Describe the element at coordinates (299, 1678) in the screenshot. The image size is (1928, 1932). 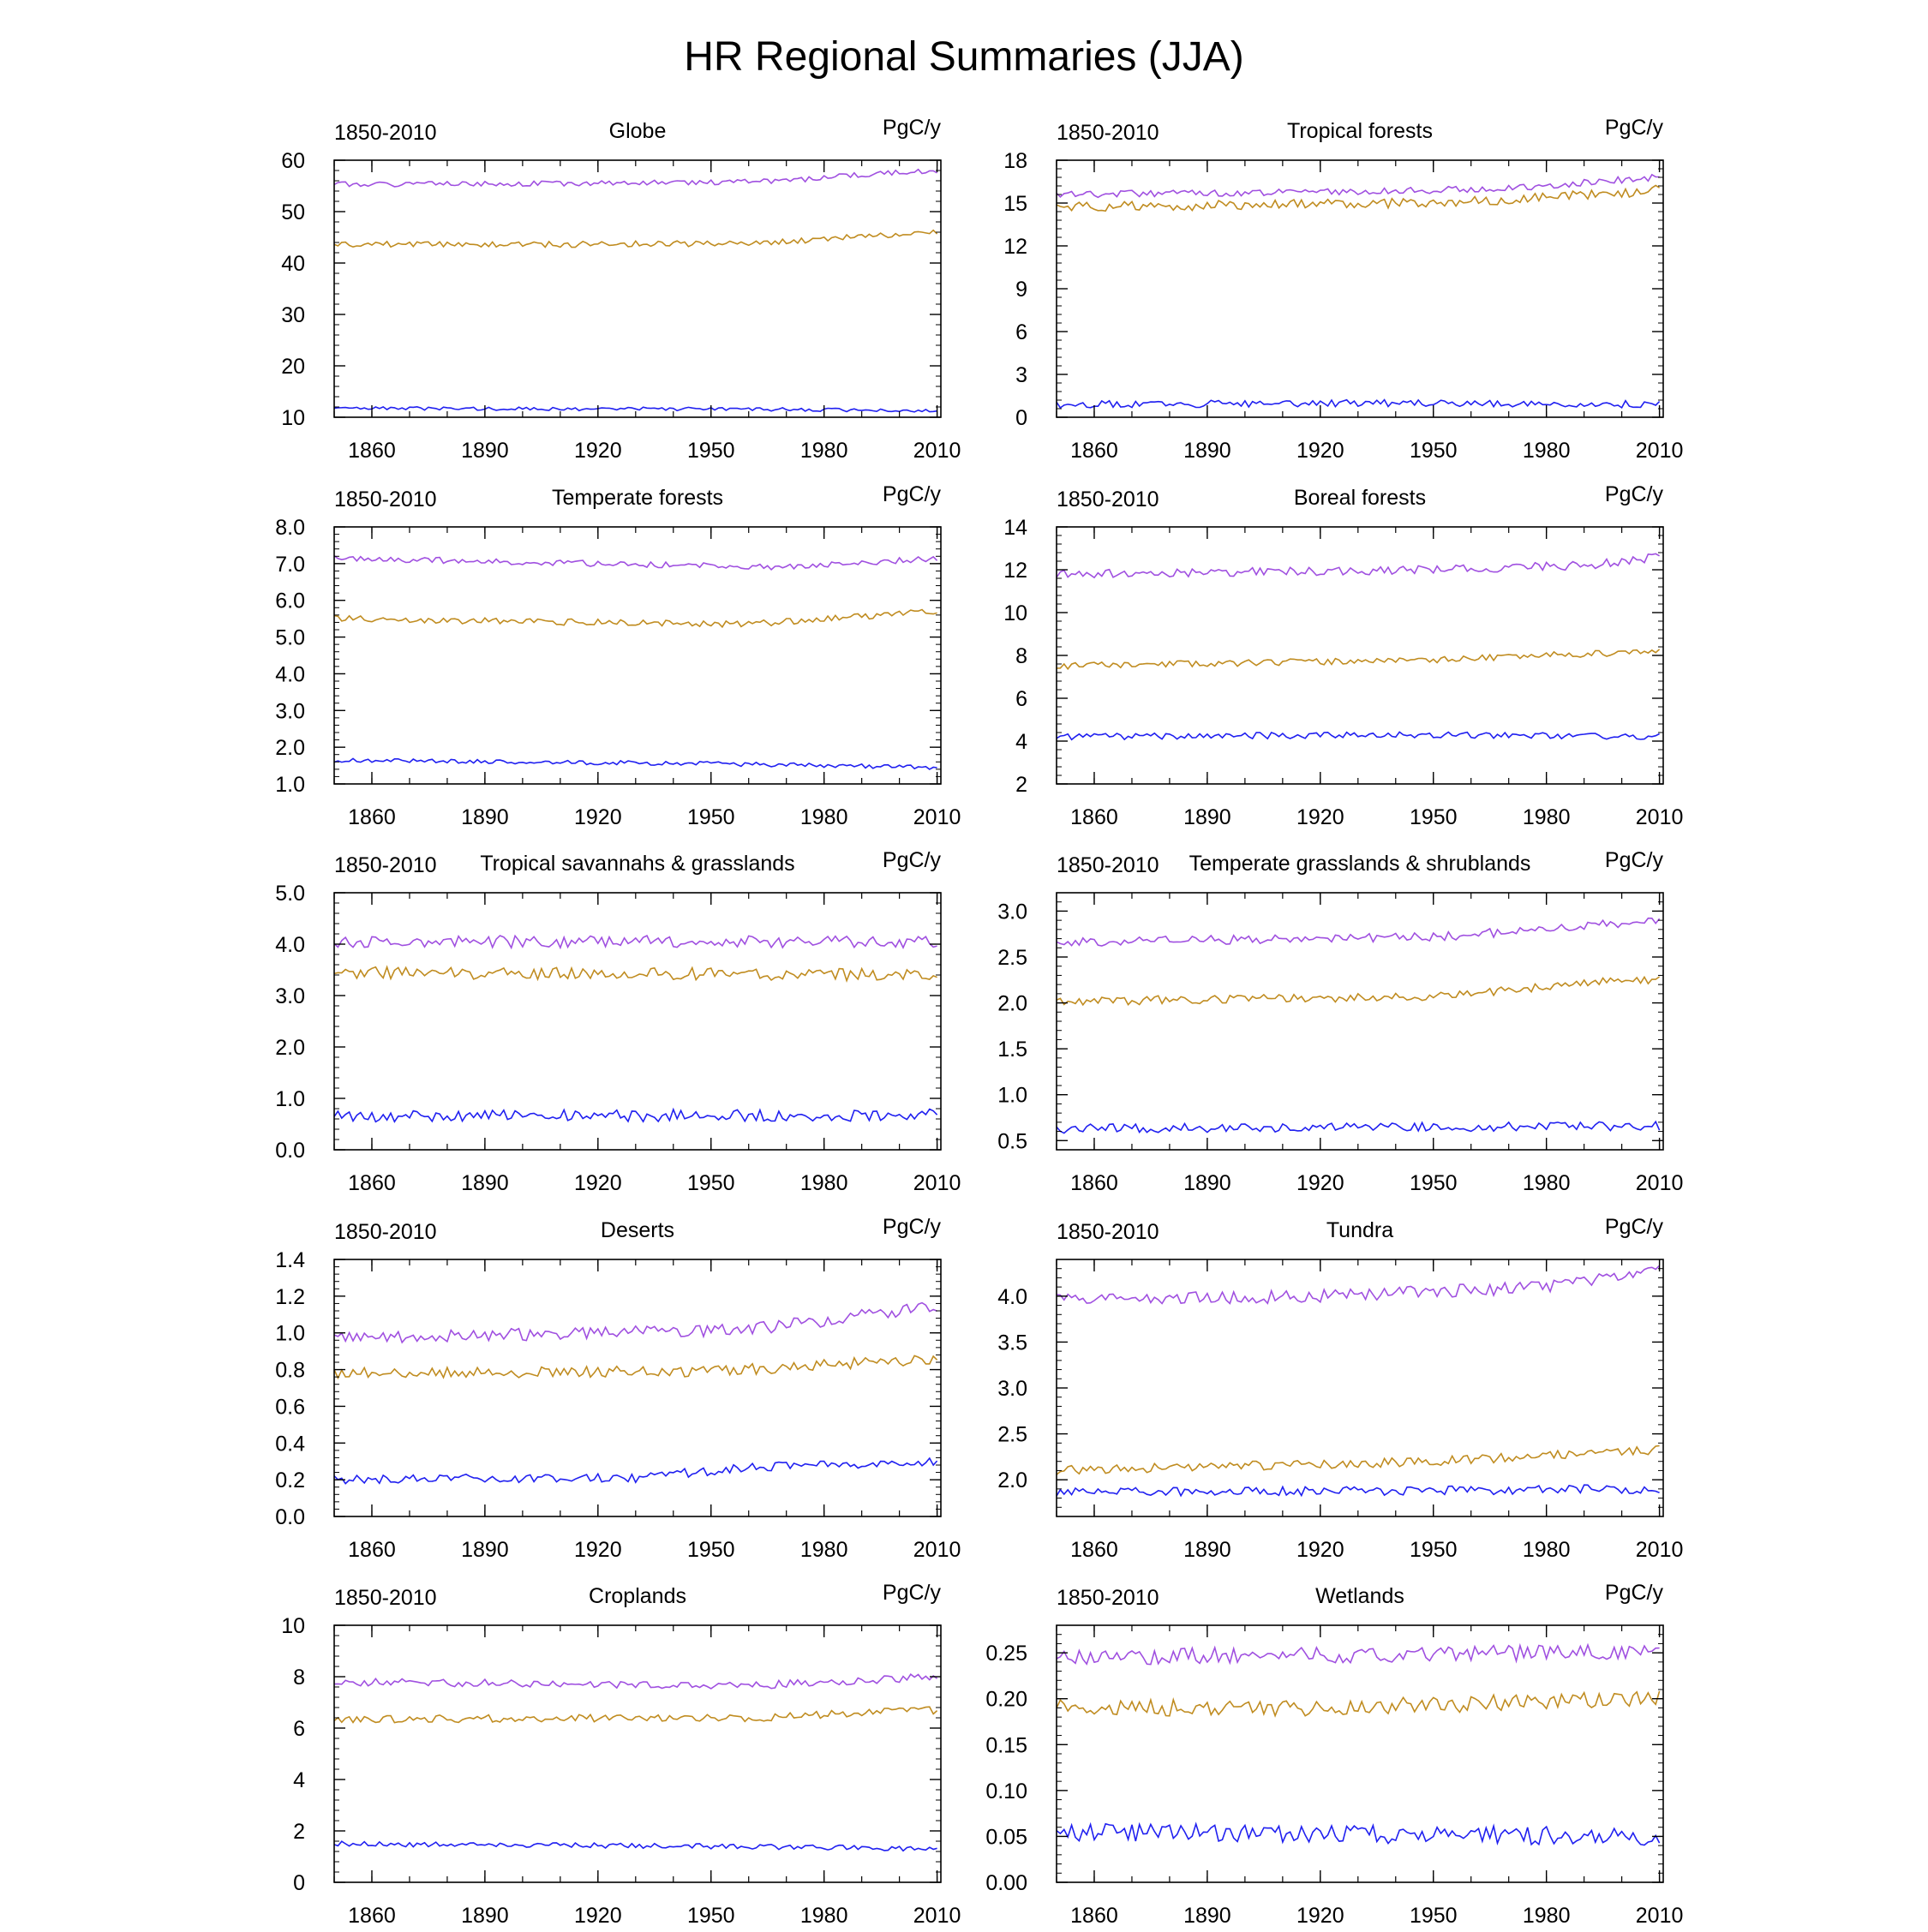
I see `y-tick-label: 8` at that location.